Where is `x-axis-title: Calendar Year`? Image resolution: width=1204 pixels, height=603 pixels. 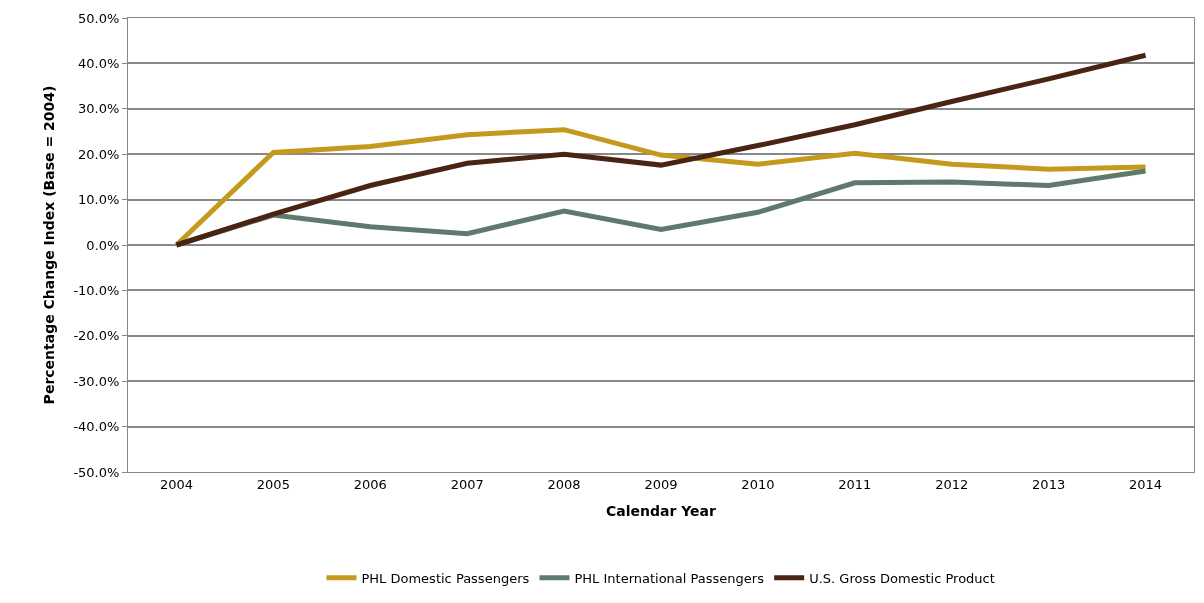
x-axis-title: Calendar Year is located at coordinates (661, 510).